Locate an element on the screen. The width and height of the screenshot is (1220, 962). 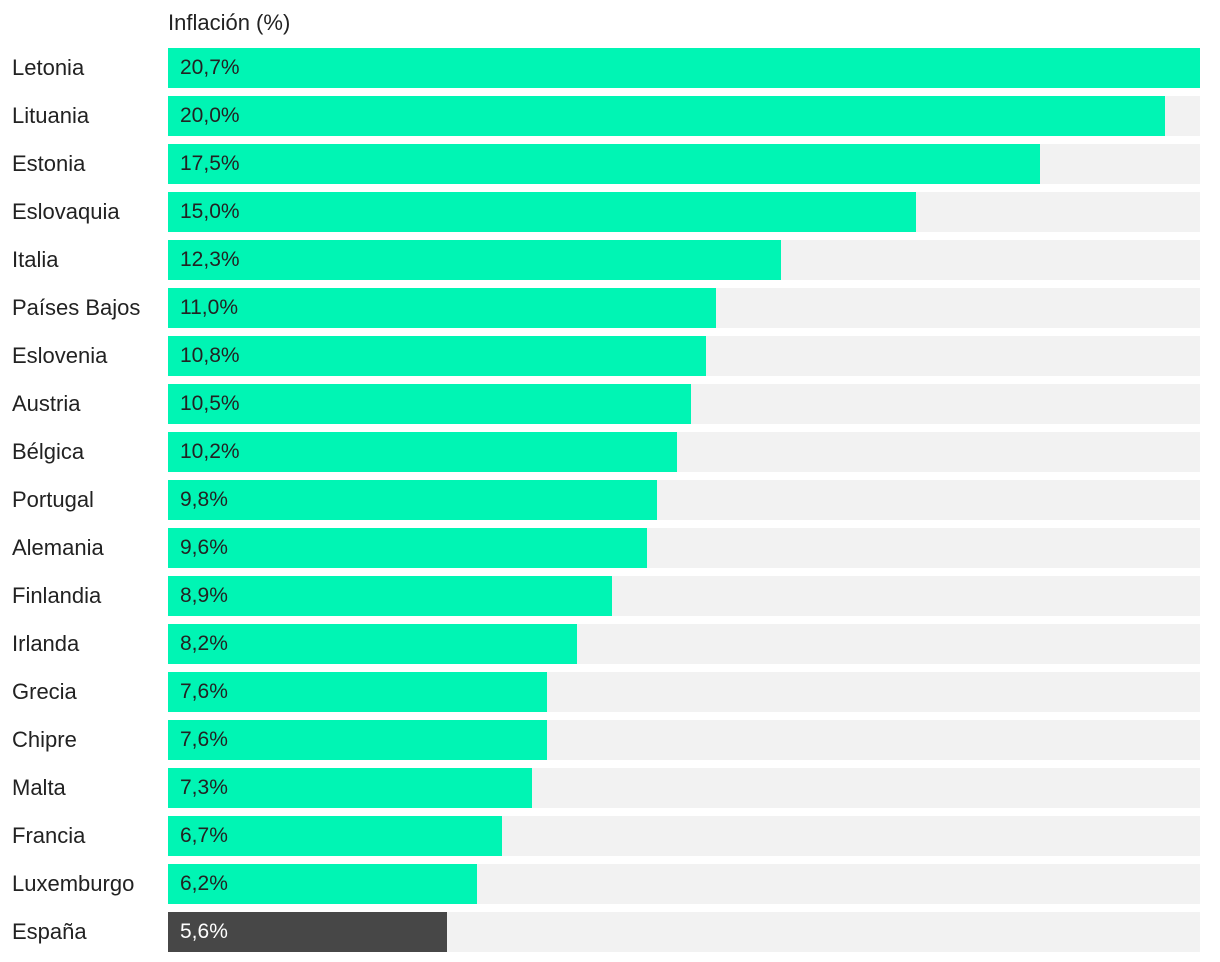
bar-track: 15,0% is located at coordinates (684, 212).